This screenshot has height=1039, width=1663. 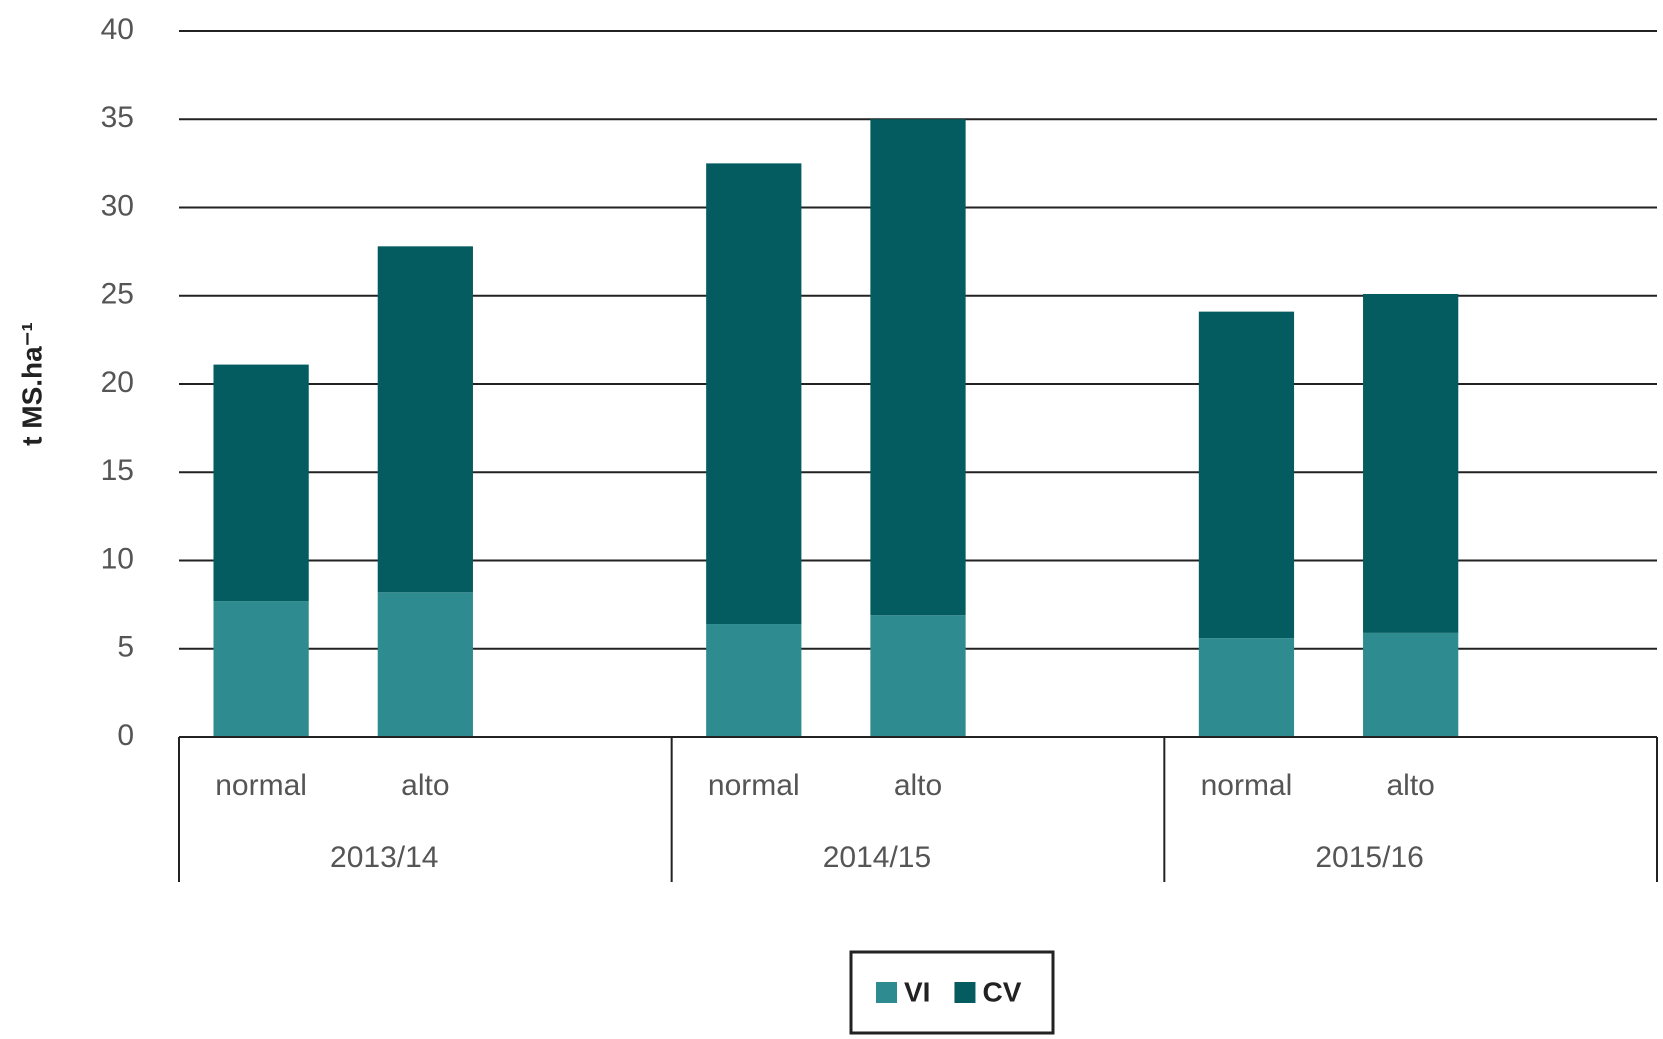 What do you see at coordinates (125, 735) in the screenshot?
I see `y-tick-label: 0` at bounding box center [125, 735].